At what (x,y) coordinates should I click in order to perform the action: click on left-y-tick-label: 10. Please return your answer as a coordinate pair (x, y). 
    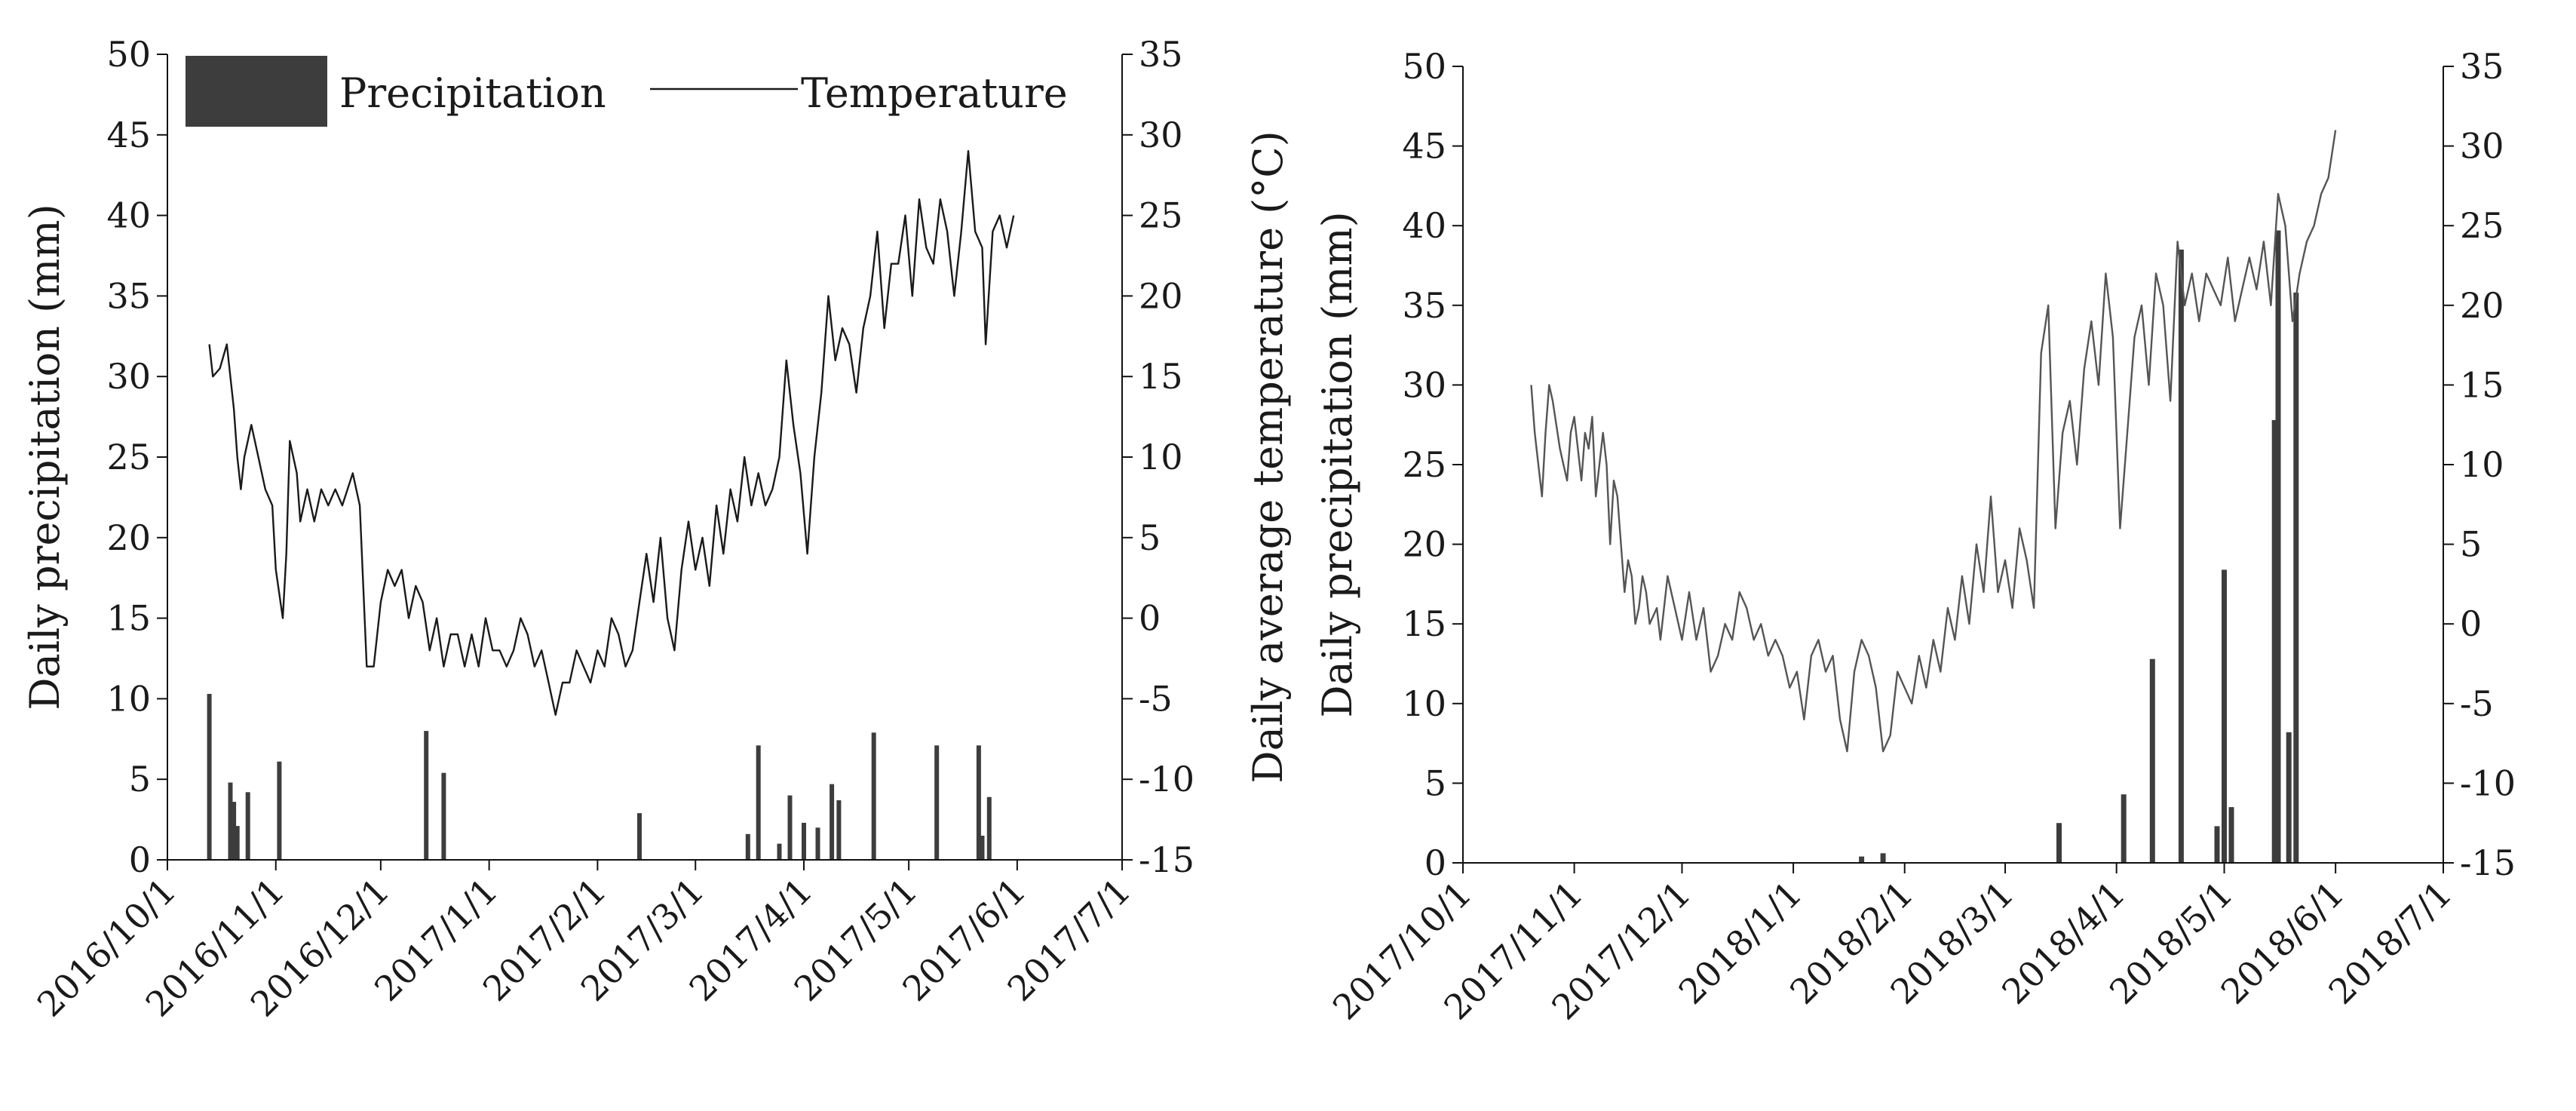
    Looking at the image, I should click on (128, 698).